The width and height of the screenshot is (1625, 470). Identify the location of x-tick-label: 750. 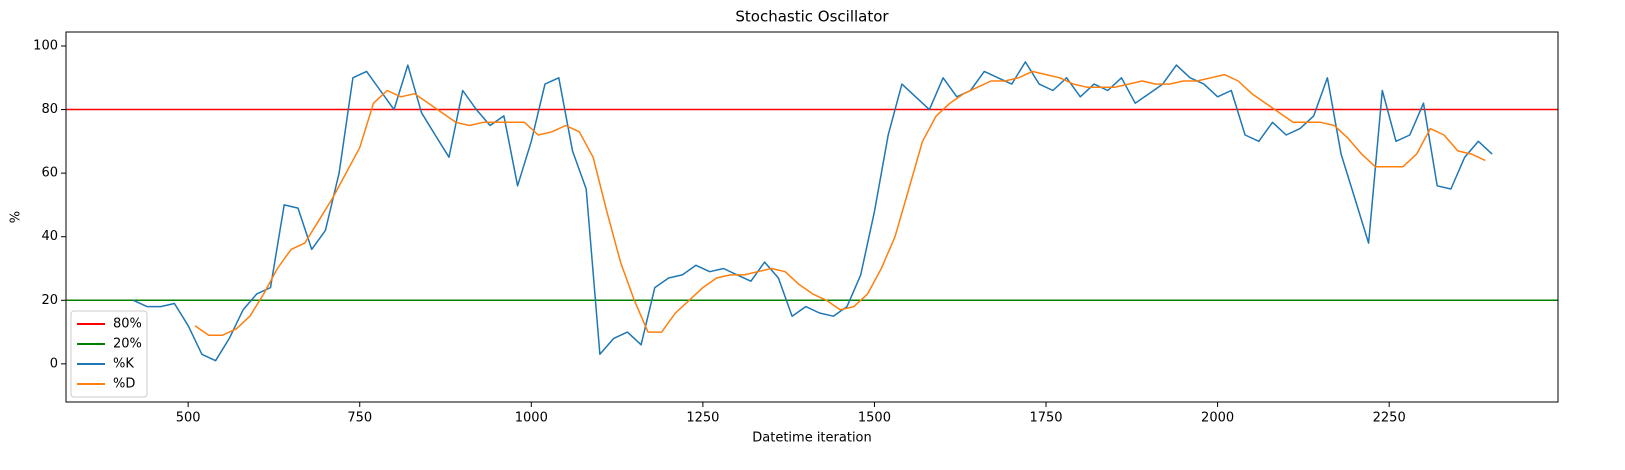
(359, 418).